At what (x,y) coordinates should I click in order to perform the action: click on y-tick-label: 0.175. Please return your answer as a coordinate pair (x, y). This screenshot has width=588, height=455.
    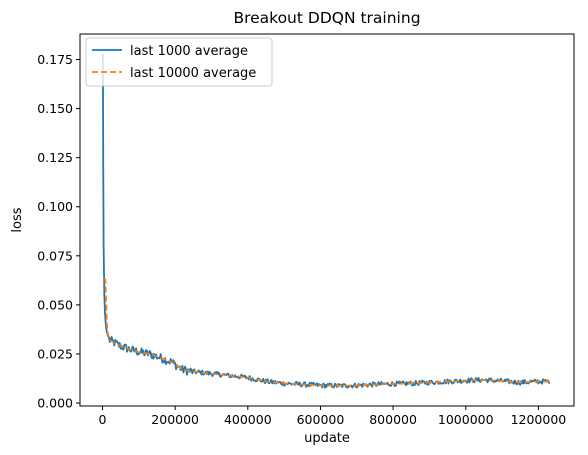
    Looking at the image, I should click on (55, 59).